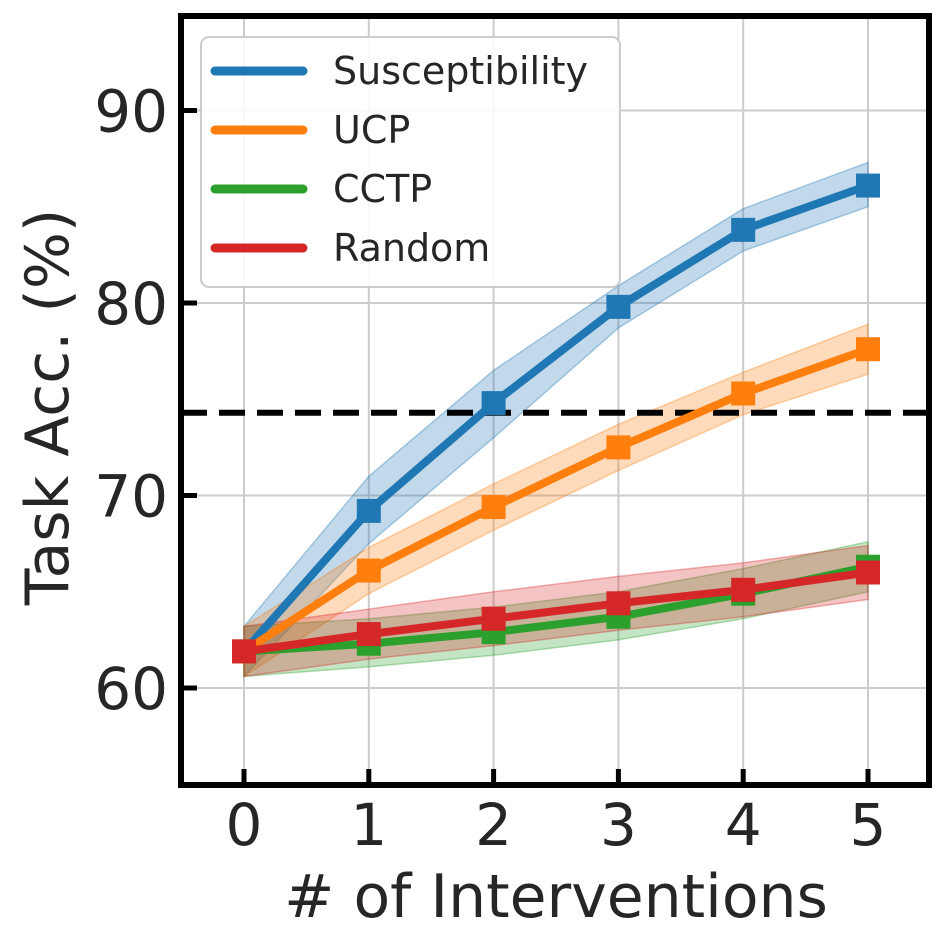 The height and width of the screenshot is (947, 947). Describe the element at coordinates (131, 497) in the screenshot. I see `y-tick-label: 70` at that location.